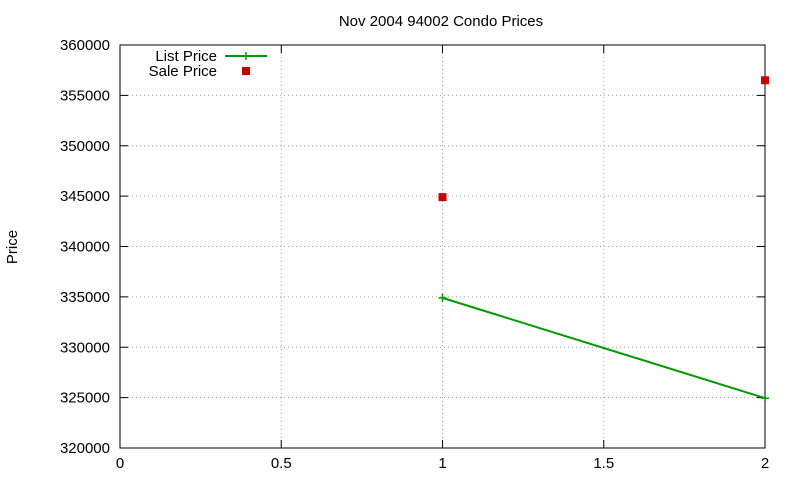  What do you see at coordinates (85, 196) in the screenshot?
I see `y-tick-label: 345000` at bounding box center [85, 196].